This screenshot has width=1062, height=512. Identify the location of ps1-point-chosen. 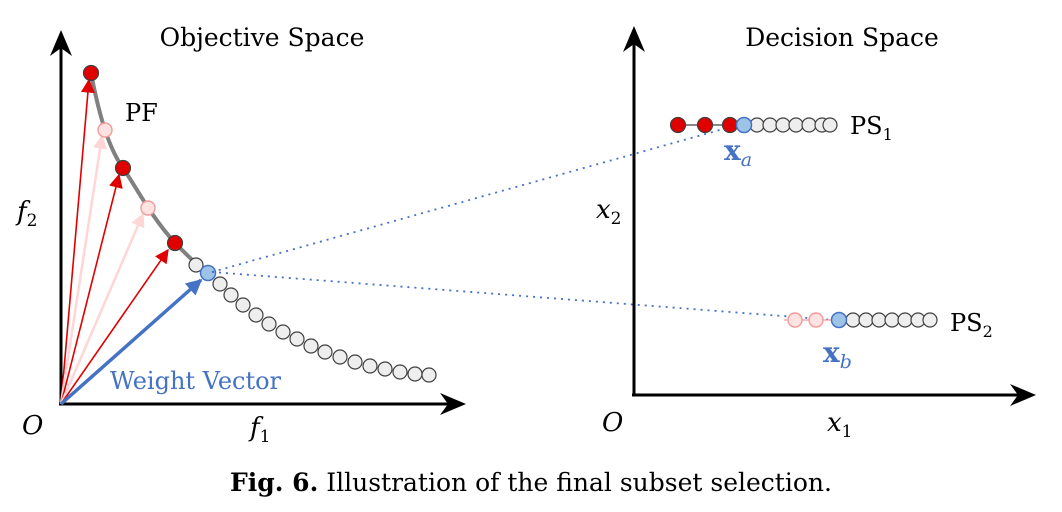
(744, 125).